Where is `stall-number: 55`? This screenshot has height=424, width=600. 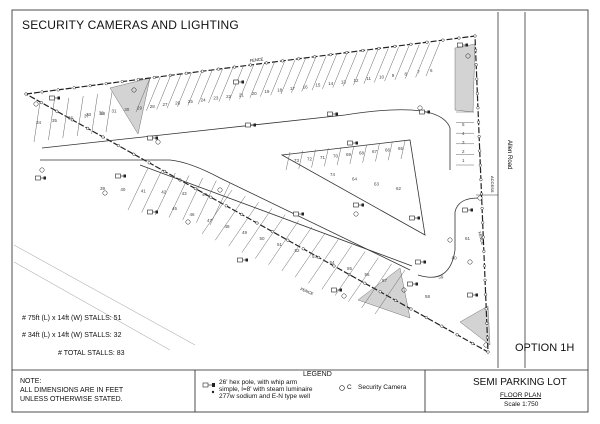
stall-number: 55 is located at coordinates (350, 268).